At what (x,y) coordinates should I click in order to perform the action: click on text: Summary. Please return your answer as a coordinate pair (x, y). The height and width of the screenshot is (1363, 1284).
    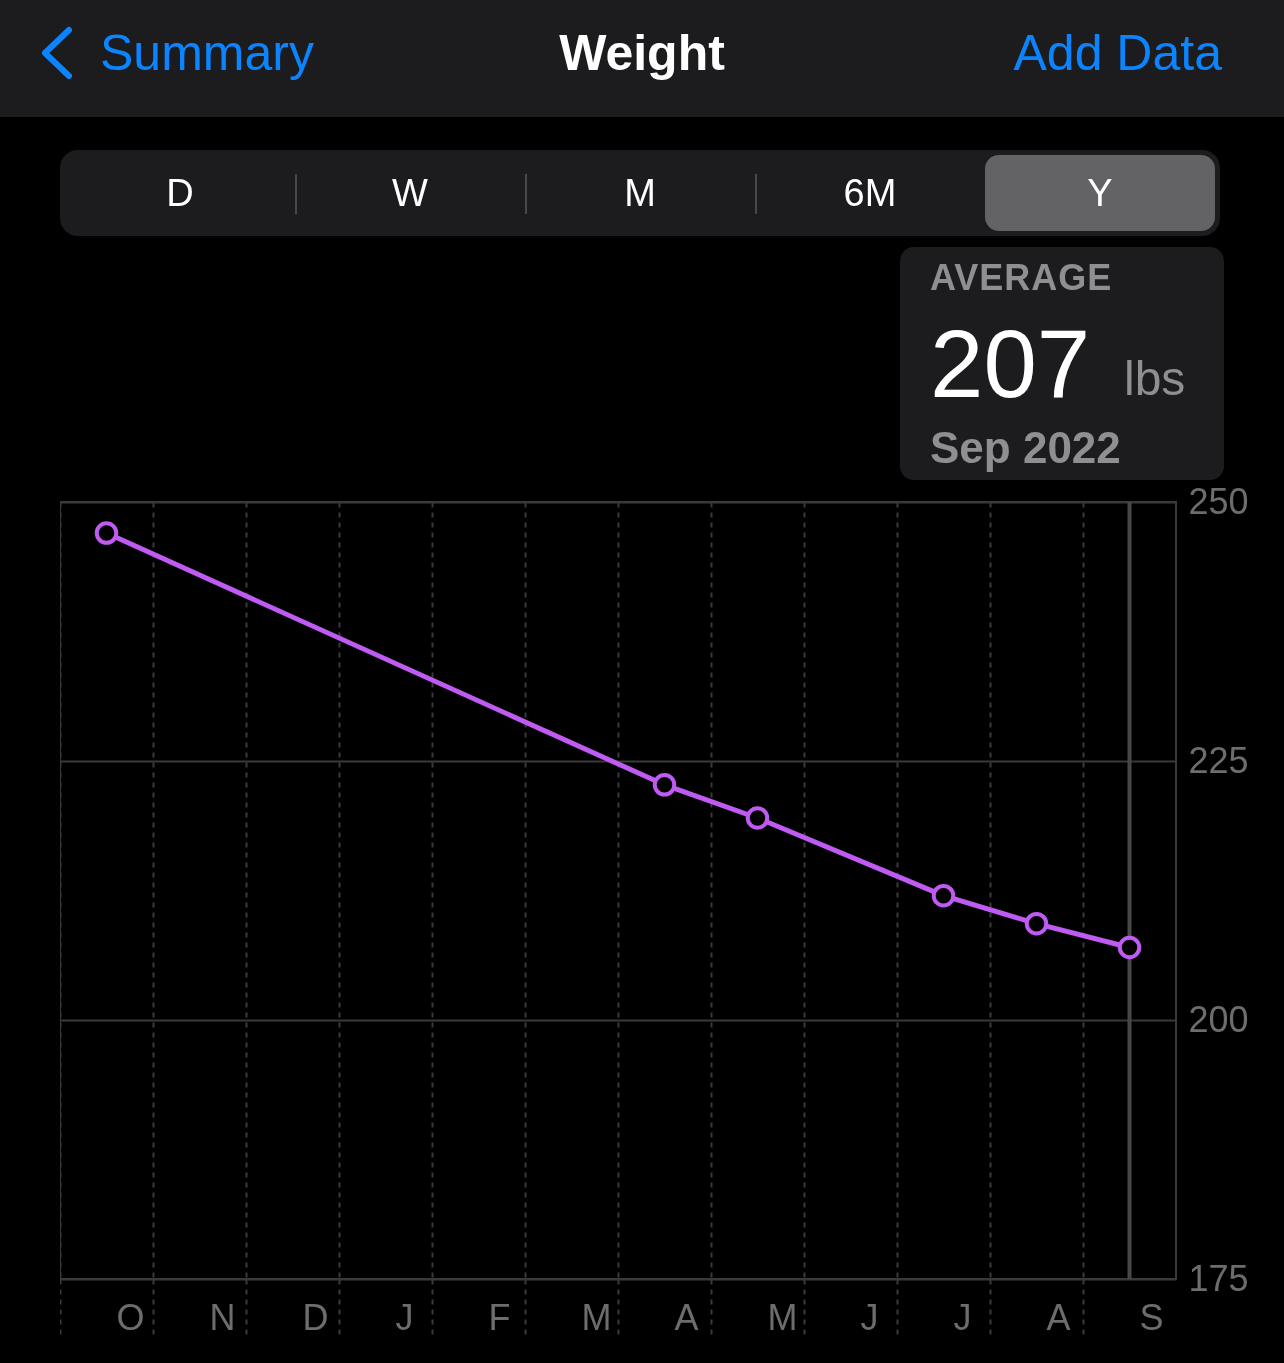
    Looking at the image, I should click on (207, 53).